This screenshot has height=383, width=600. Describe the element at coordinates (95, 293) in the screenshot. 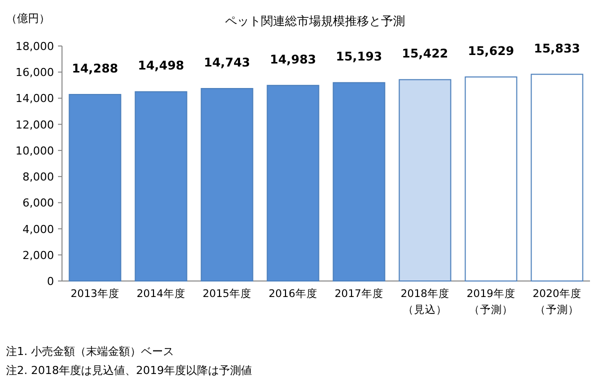

I see `x-tick-label: 2013年度` at that location.